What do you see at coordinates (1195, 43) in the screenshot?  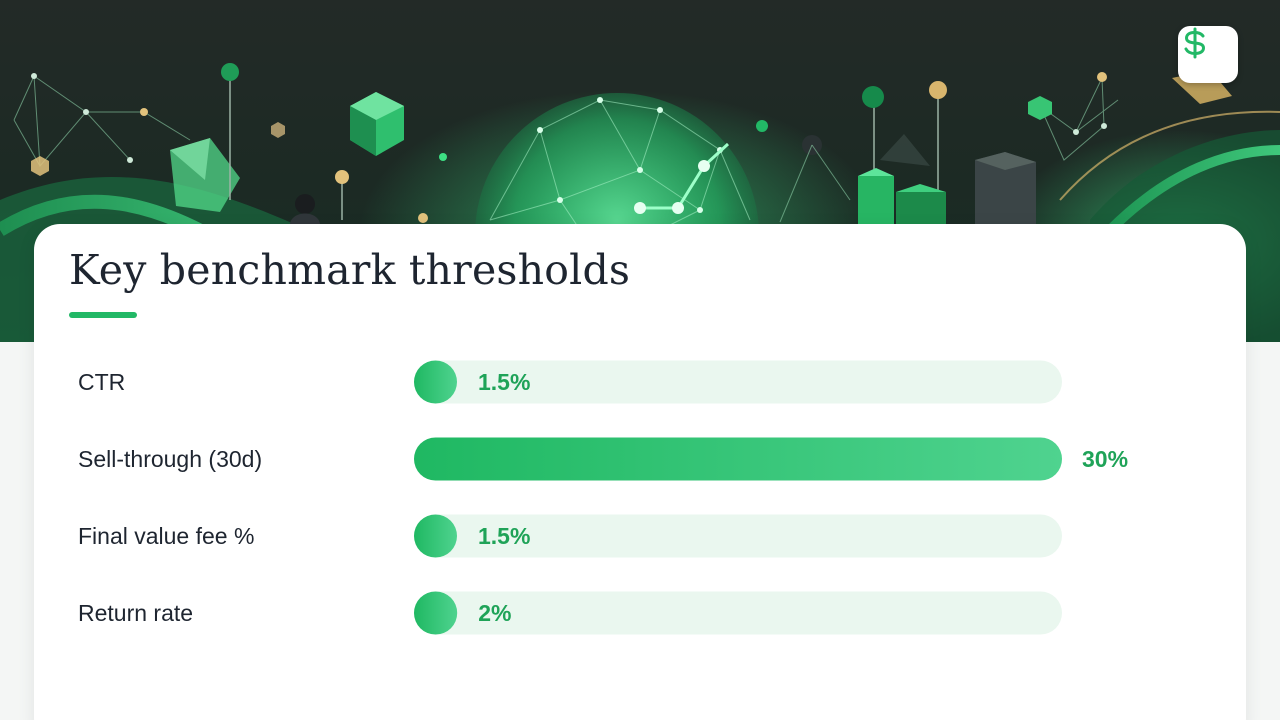 I see `dollar-sign-icon` at bounding box center [1195, 43].